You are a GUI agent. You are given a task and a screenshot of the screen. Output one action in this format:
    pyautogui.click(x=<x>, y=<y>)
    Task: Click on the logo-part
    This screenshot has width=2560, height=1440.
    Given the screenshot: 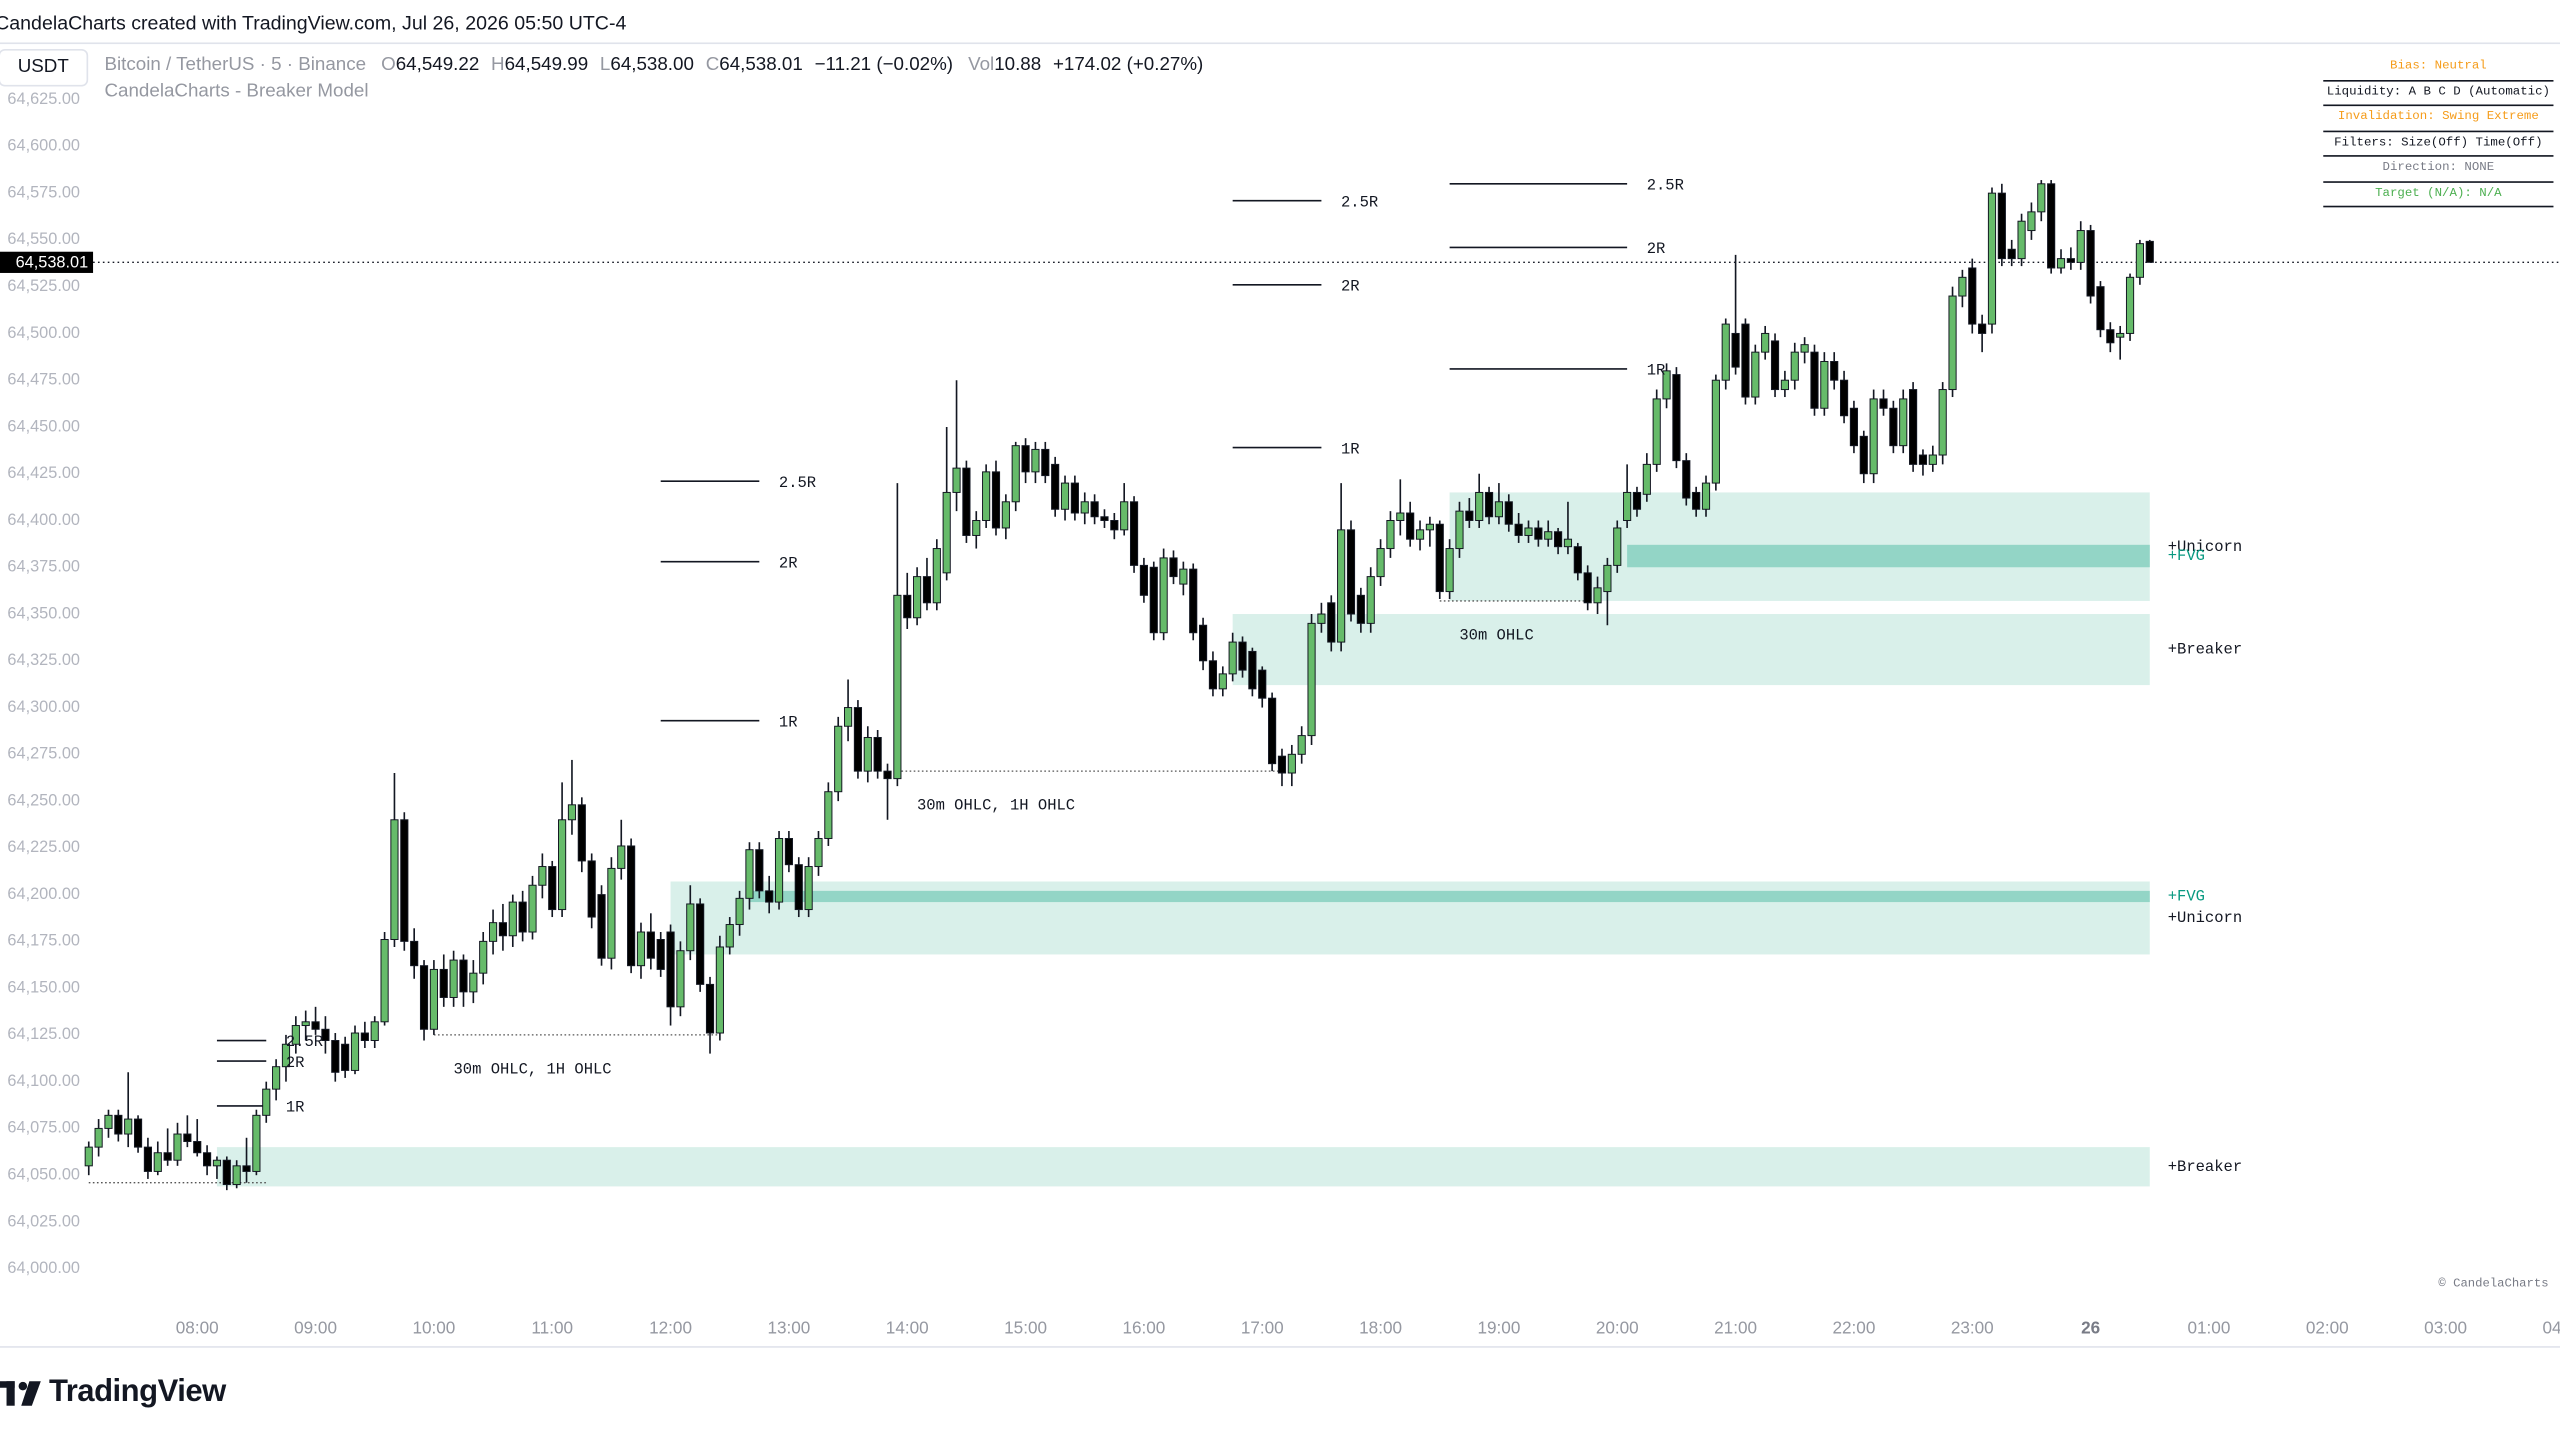 What is the action you would take?
    pyautogui.click(x=31, y=1393)
    